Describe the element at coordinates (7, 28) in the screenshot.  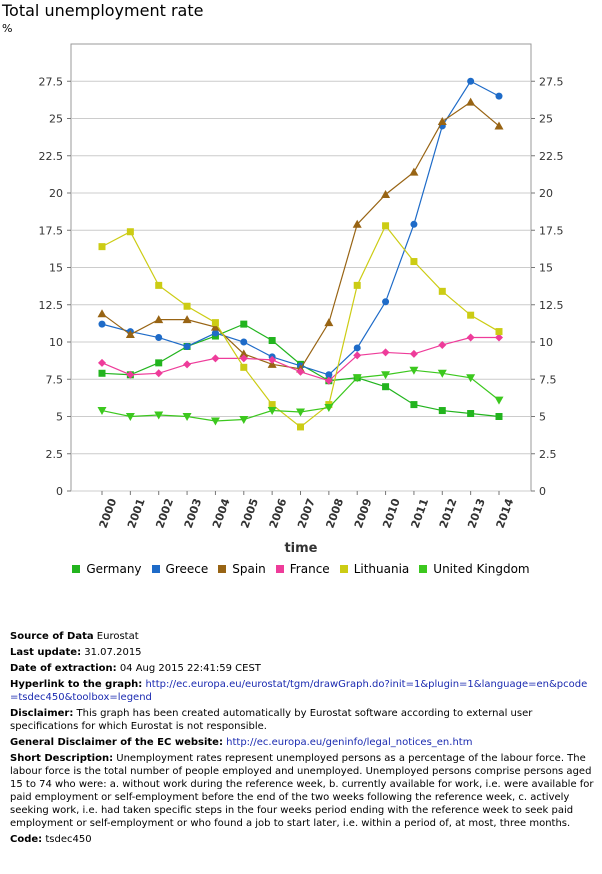
I see `unit-label: %` at that location.